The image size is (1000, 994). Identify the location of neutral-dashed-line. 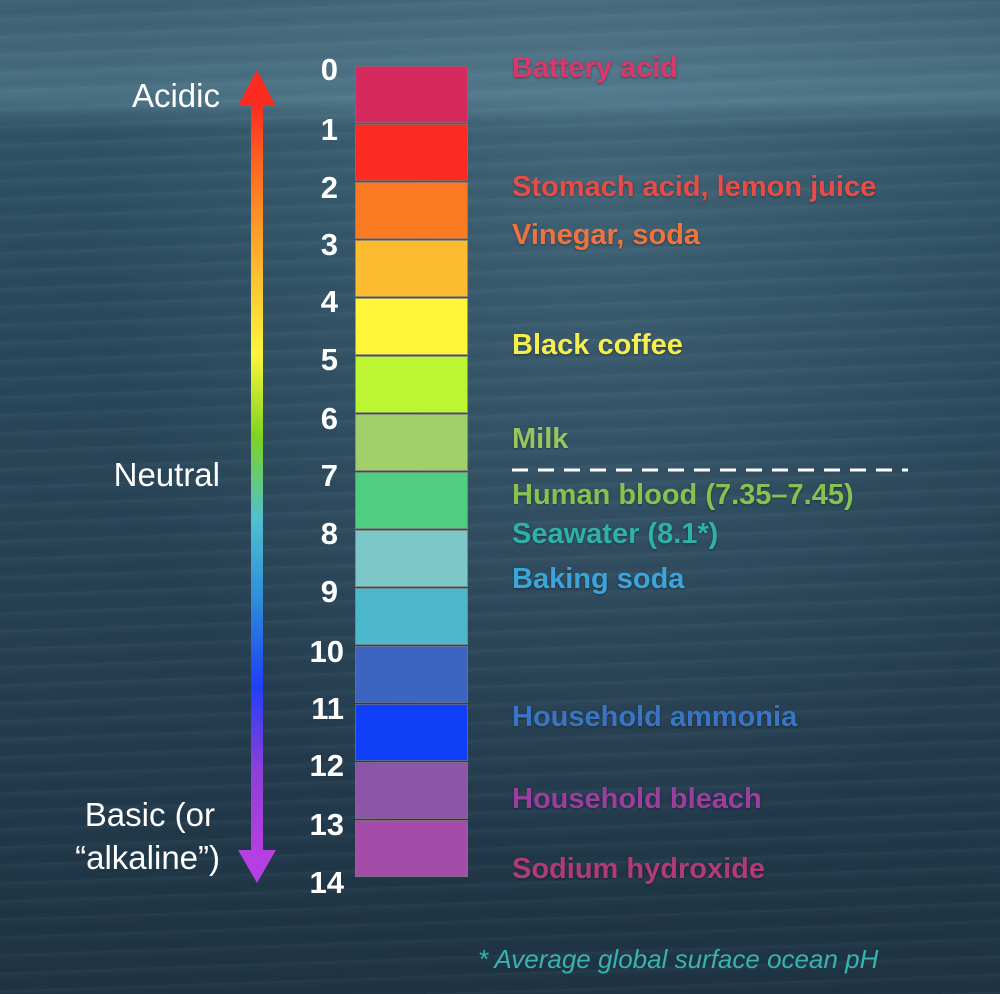
(710, 470).